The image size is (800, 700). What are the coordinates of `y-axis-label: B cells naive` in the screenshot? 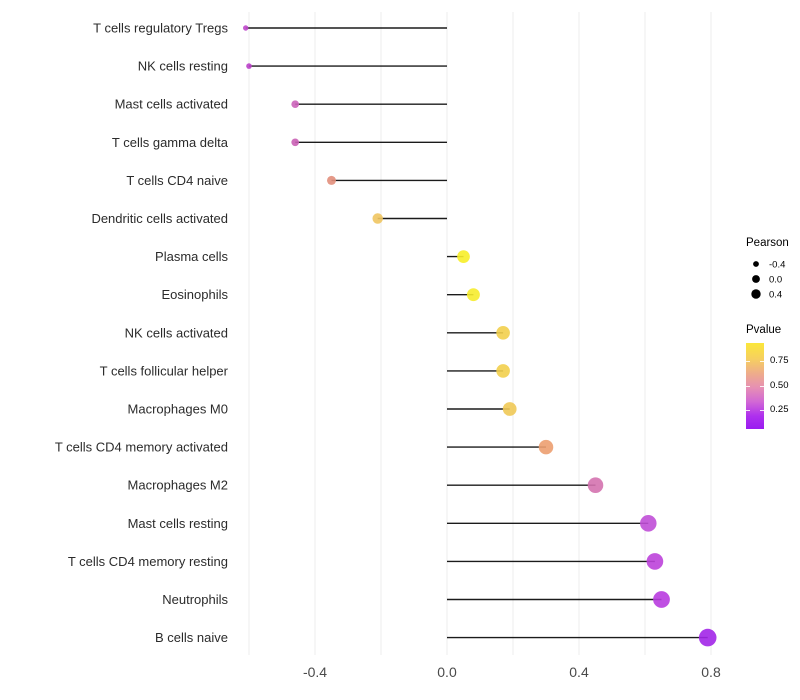 It's located at (191, 637).